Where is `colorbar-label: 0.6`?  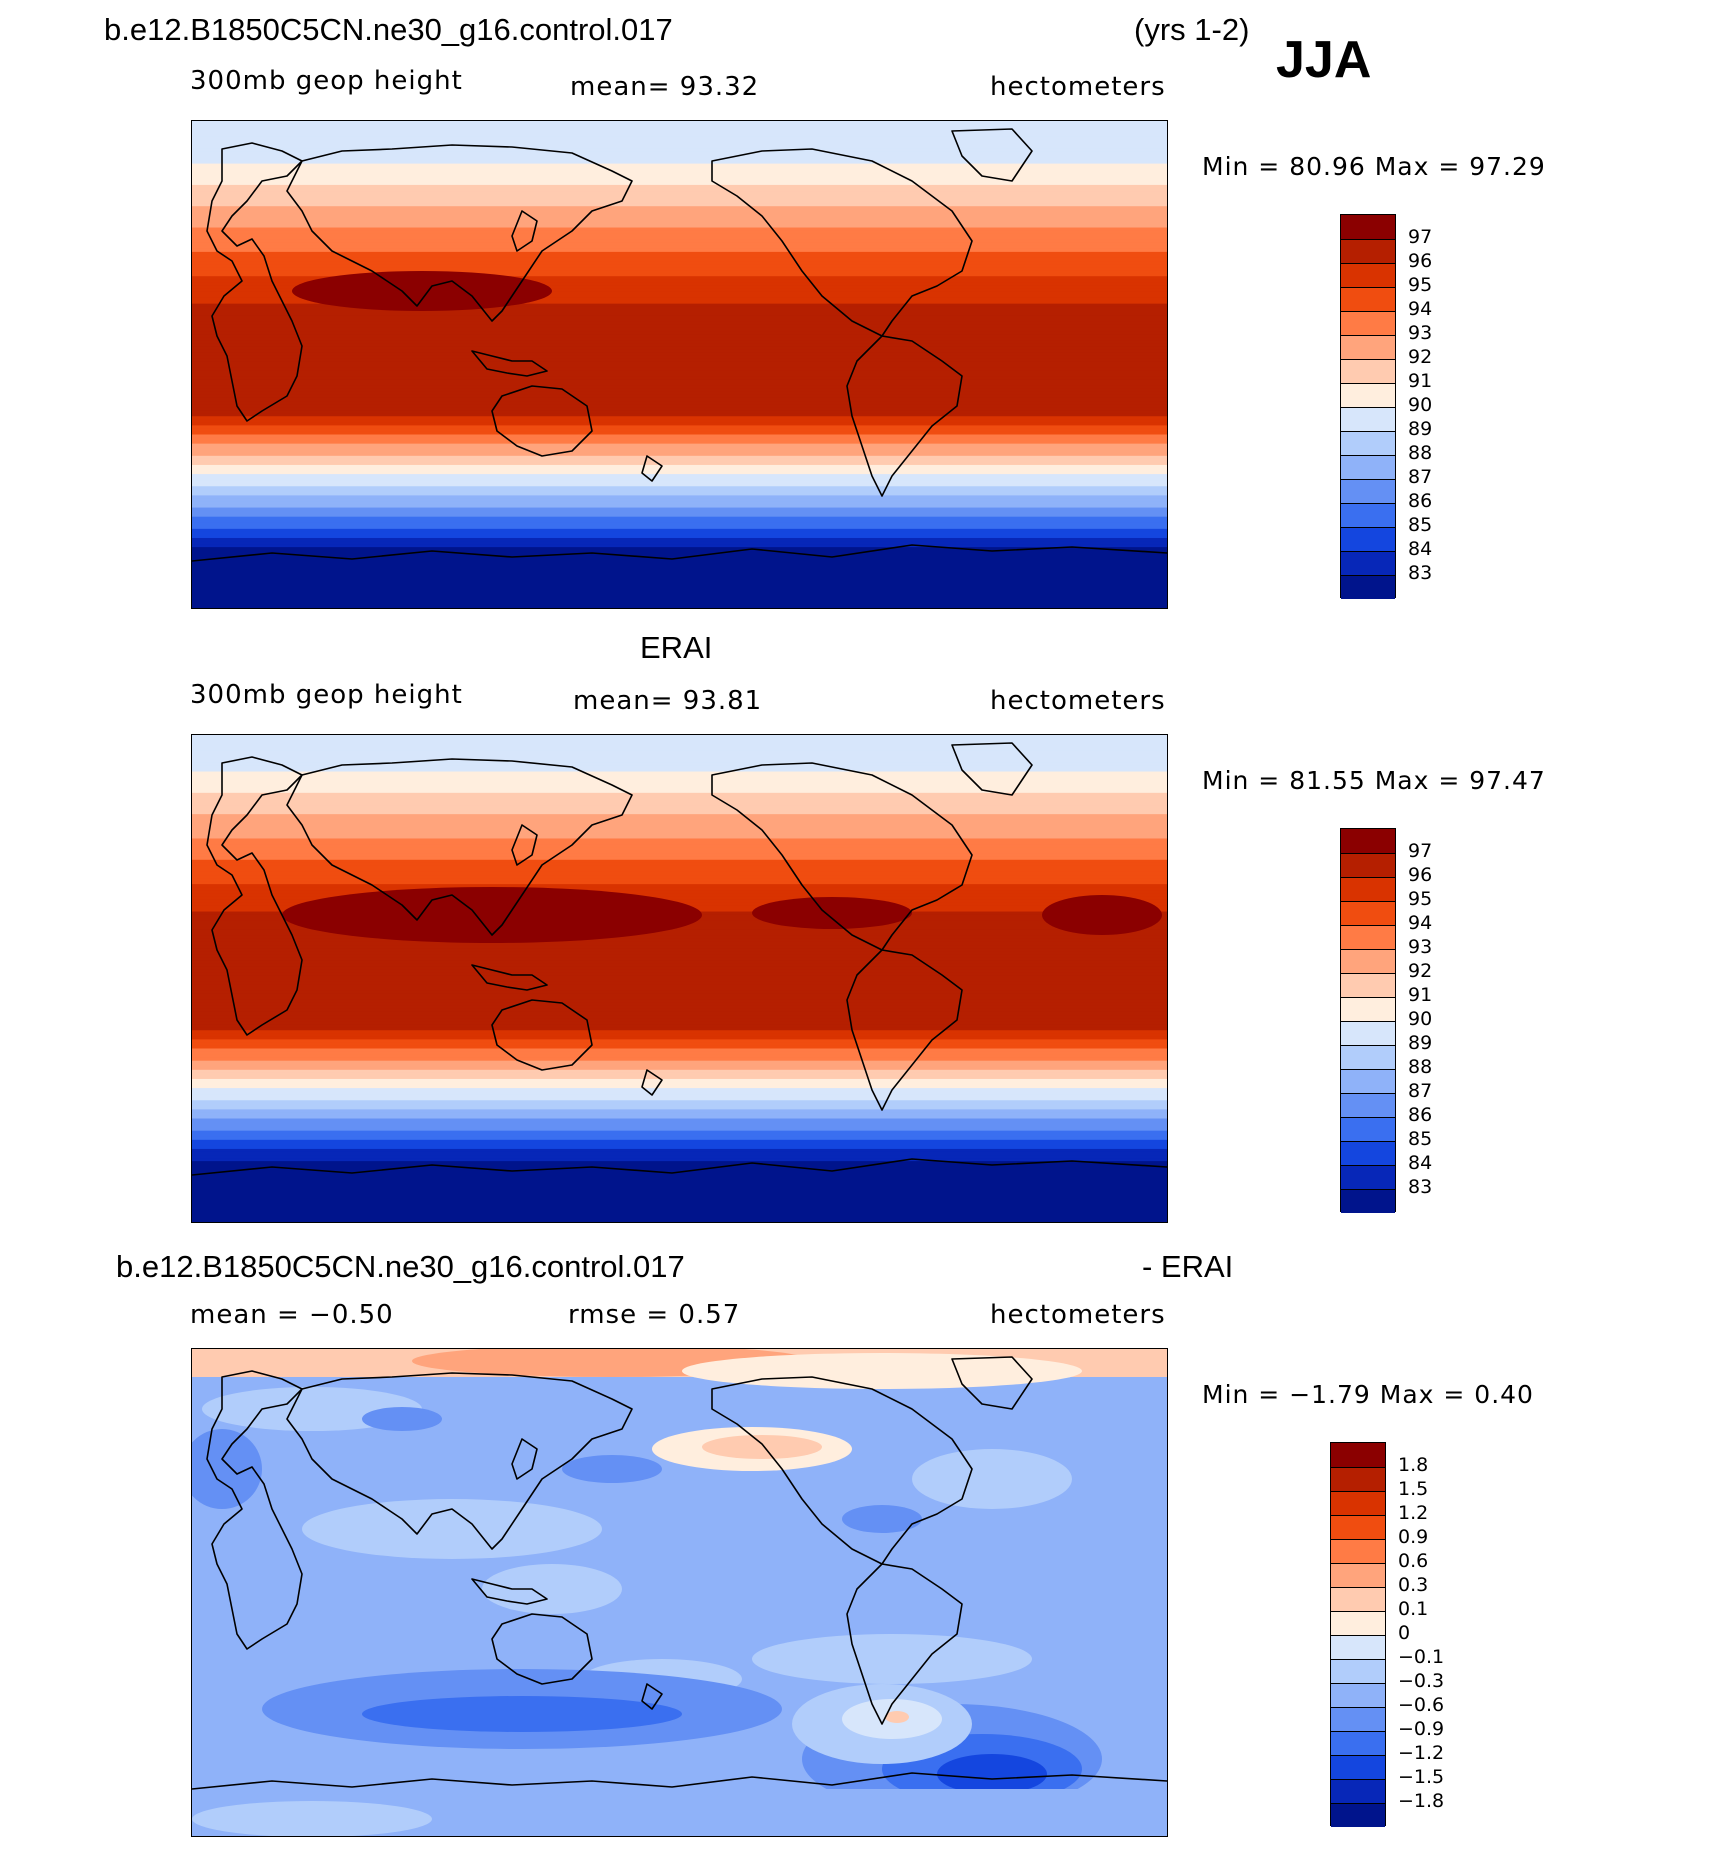 colorbar-label: 0.6 is located at coordinates (1413, 1561).